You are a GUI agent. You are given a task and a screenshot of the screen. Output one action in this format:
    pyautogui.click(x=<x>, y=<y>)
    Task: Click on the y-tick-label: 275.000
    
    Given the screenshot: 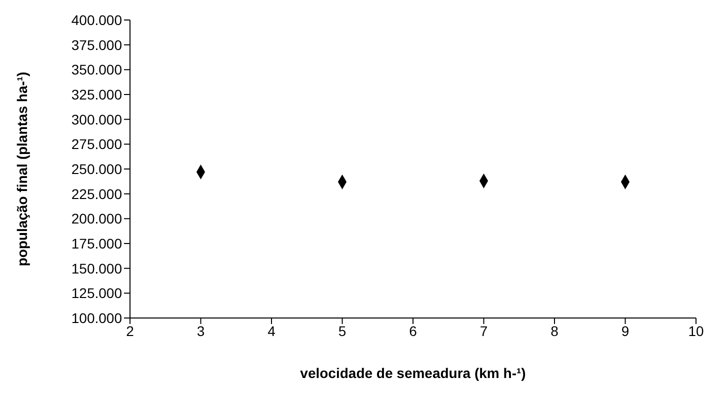 What is the action you would take?
    pyautogui.click(x=96, y=144)
    